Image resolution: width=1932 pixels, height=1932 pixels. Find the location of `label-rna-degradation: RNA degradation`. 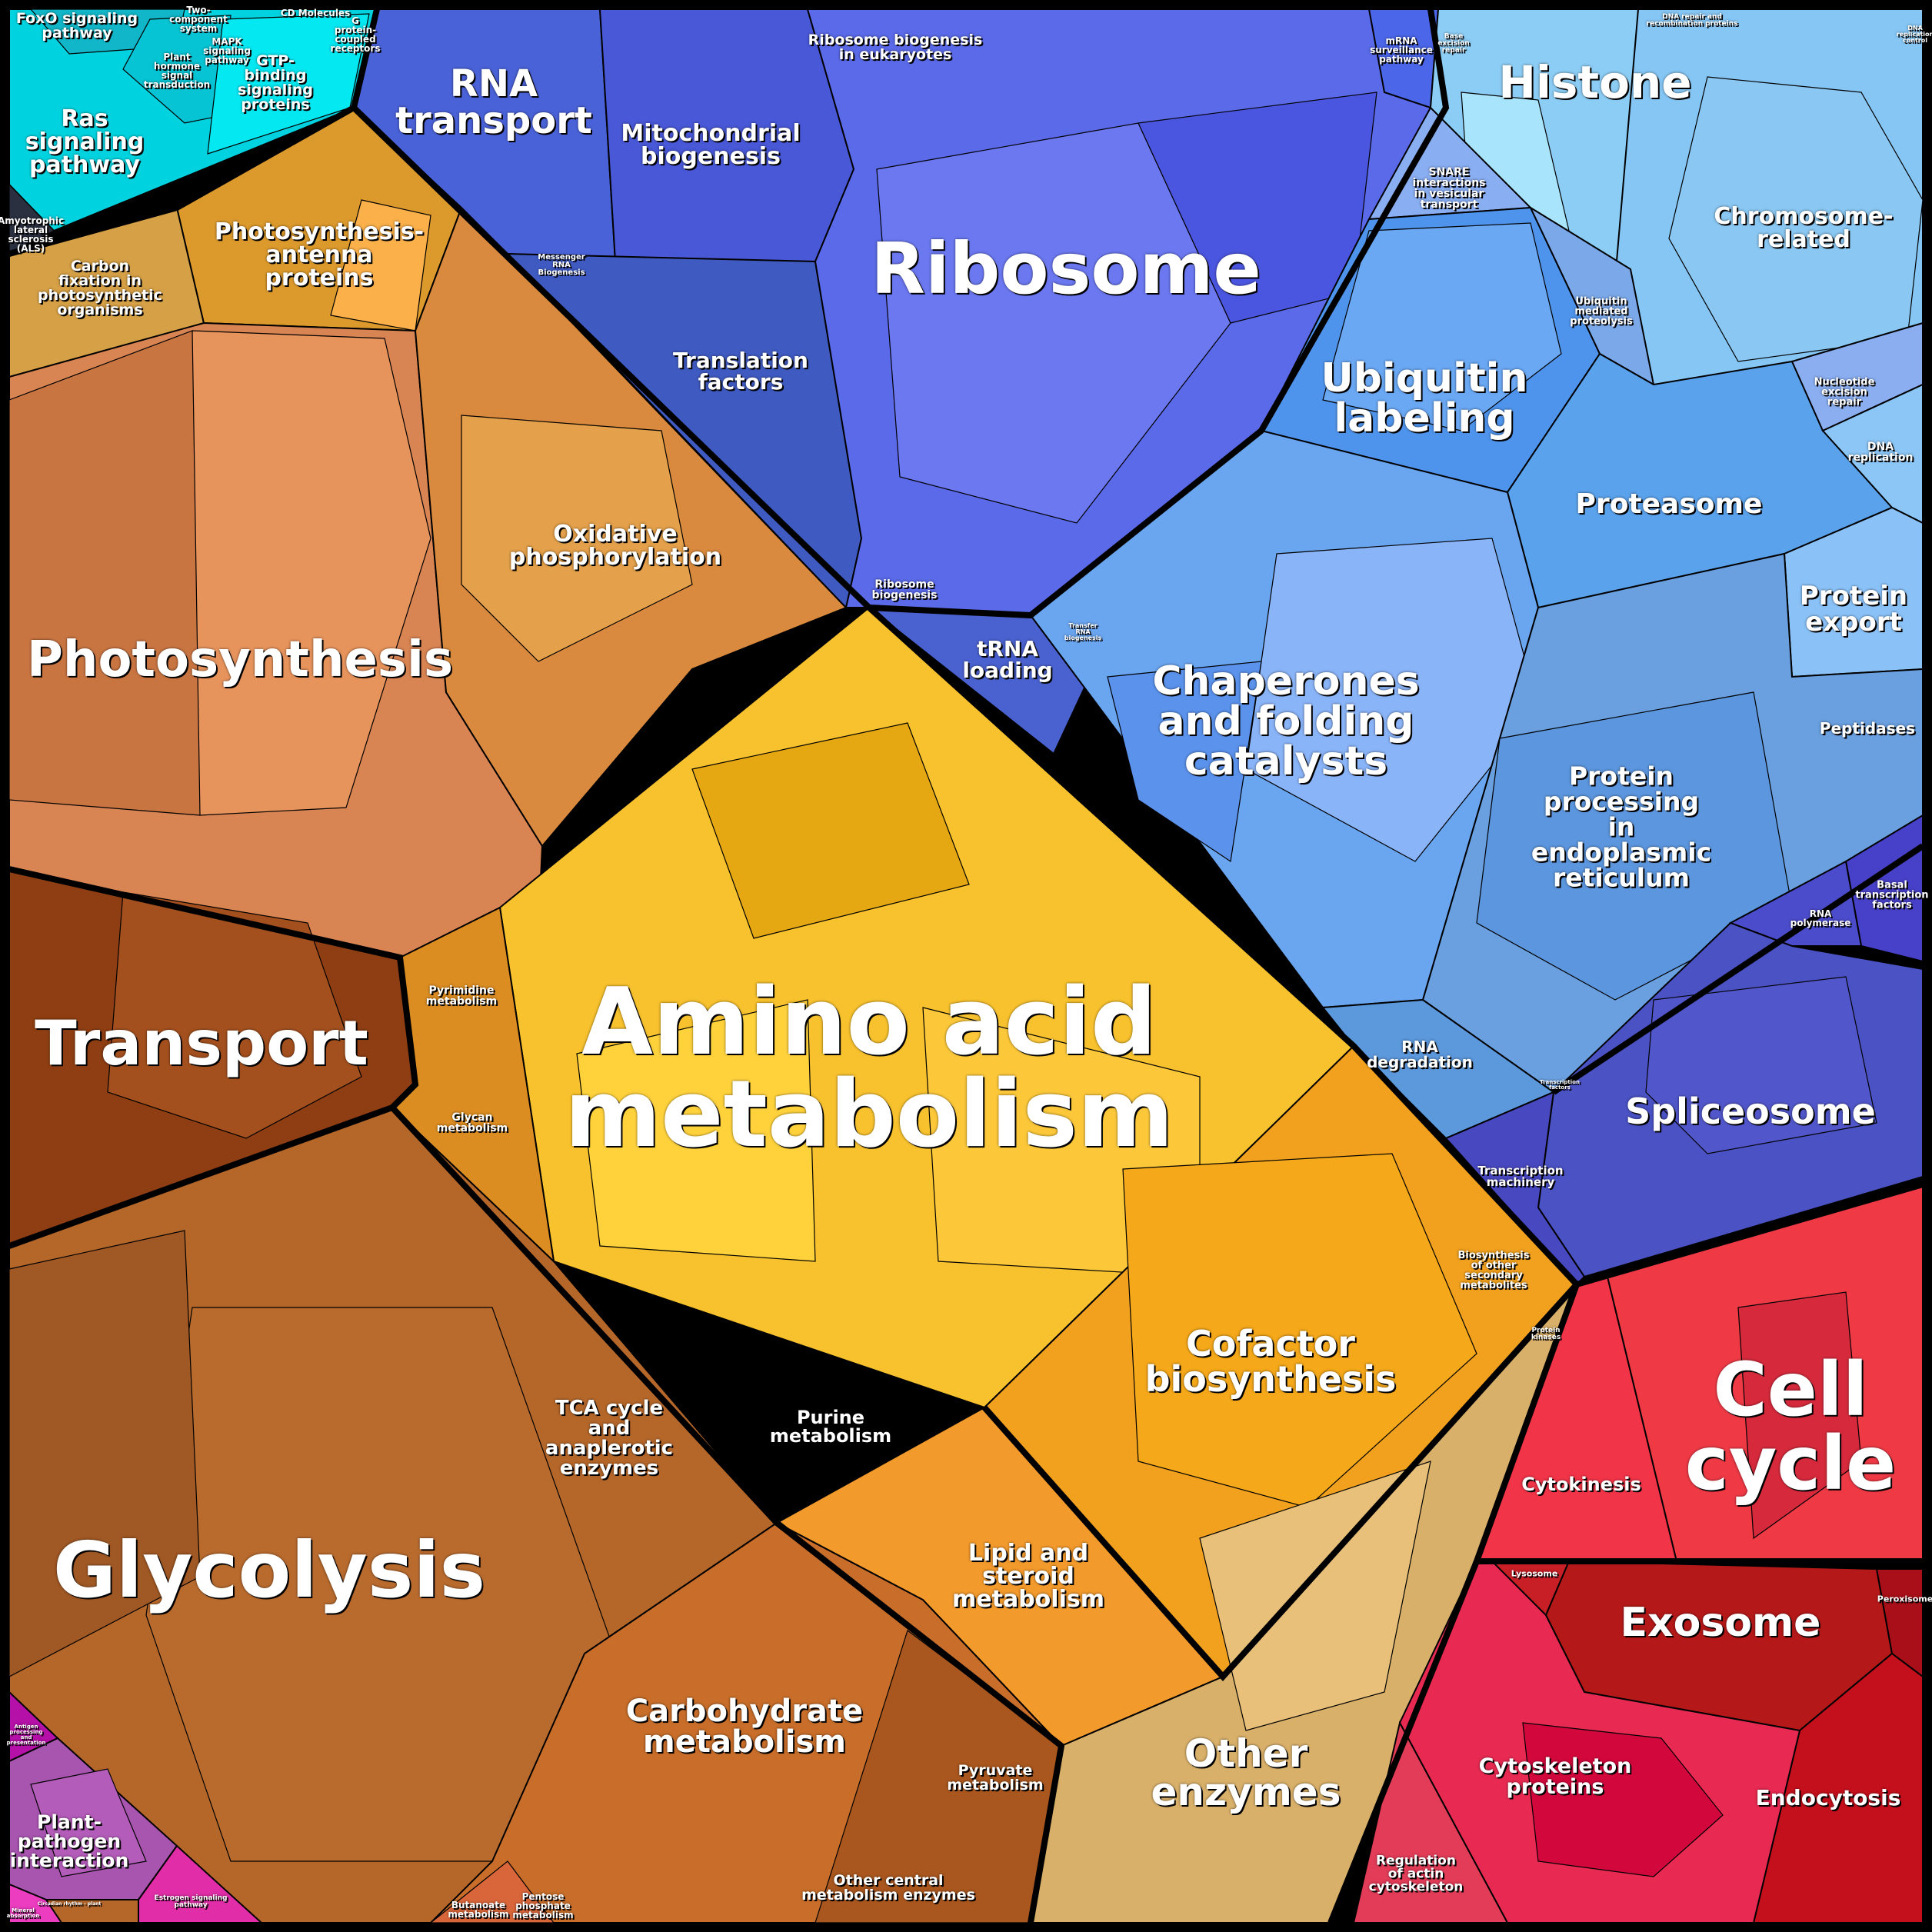

label-rna-degradation: RNA degradation is located at coordinates (1420, 1054).